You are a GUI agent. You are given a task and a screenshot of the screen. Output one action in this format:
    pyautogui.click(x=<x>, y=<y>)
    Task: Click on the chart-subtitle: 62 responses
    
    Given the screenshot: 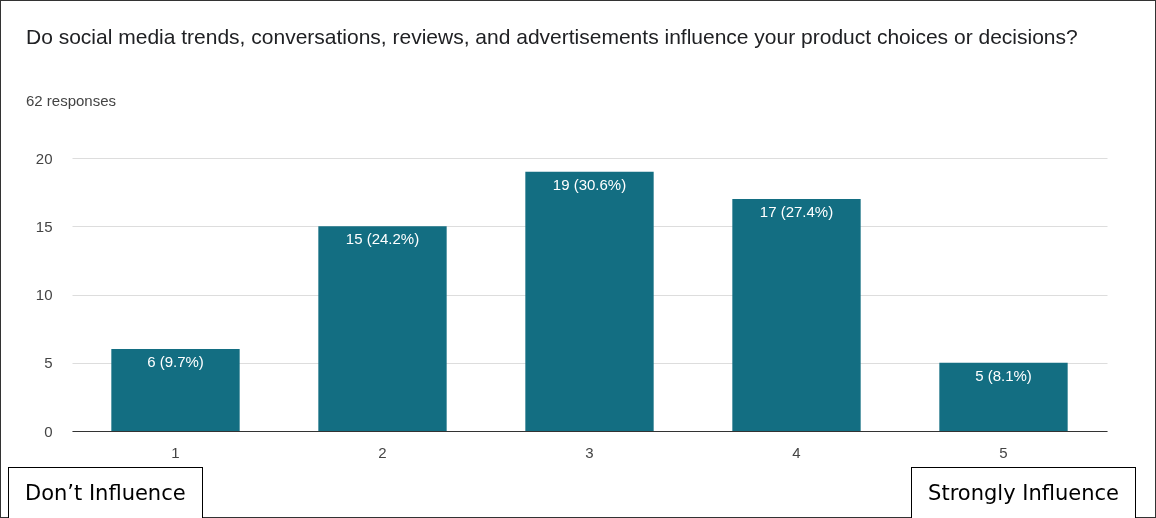 What is the action you would take?
    pyautogui.click(x=71, y=100)
    